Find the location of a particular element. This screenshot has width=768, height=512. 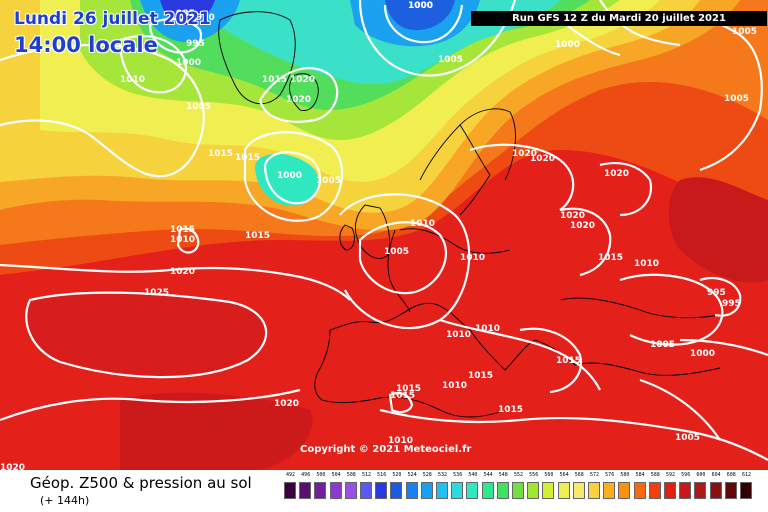

scale-label: 592 is located at coordinates (670, 475).